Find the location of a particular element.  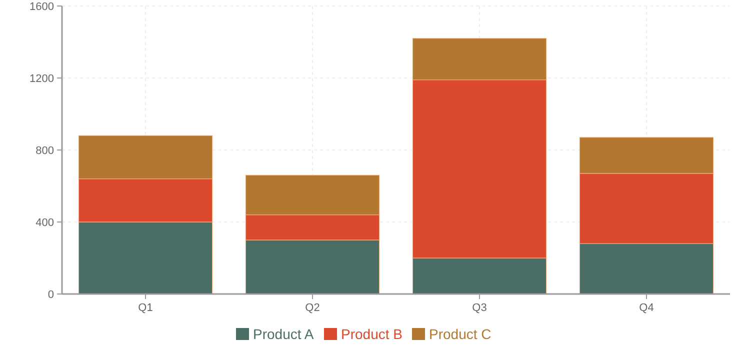

x-tick-label: Q2 is located at coordinates (312, 308).